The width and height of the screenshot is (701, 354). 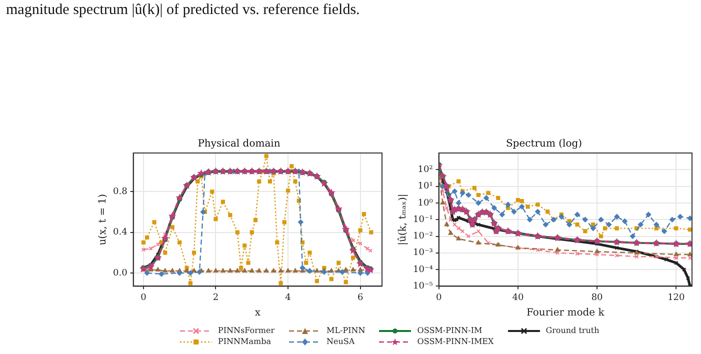 What do you see at coordinates (423, 253) in the screenshot?
I see `y-tick-label: 10⁻³` at bounding box center [423, 253].